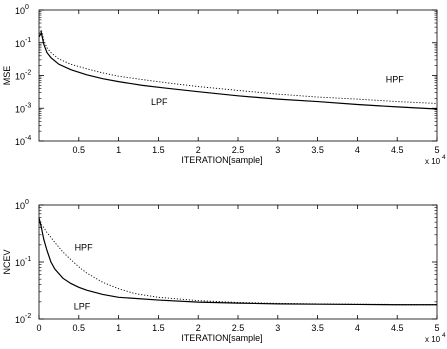  Describe the element at coordinates (7, 261) in the screenshot. I see `y-axis-label: NCEV` at that location.